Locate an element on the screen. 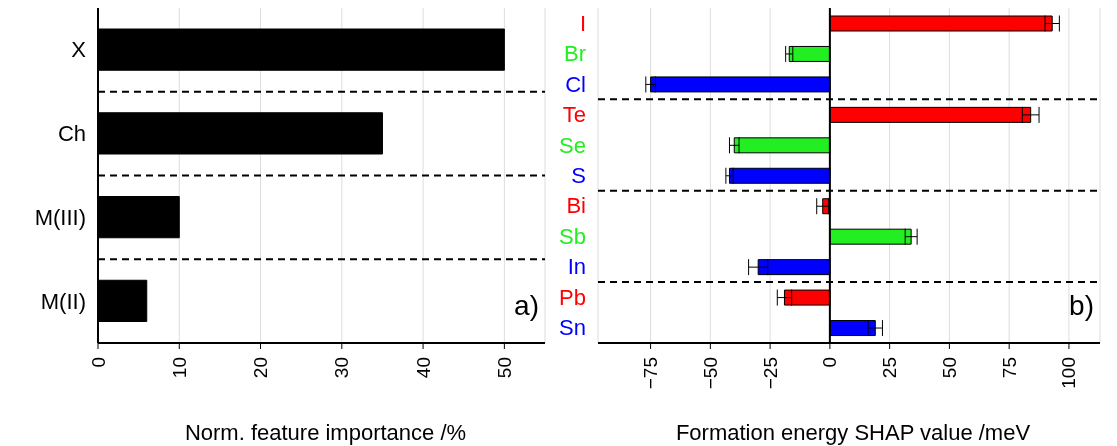 The height and width of the screenshot is (446, 1117). y-tick-label: Ch is located at coordinates (71, 134).